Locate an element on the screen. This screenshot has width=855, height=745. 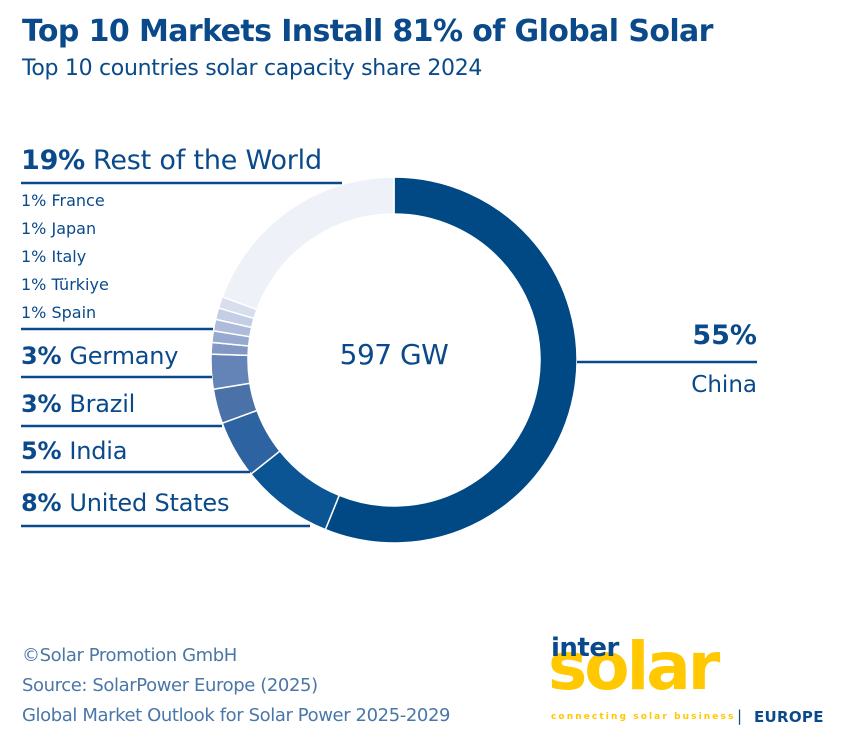
donut-slice-china is located at coordinates (451, 360).